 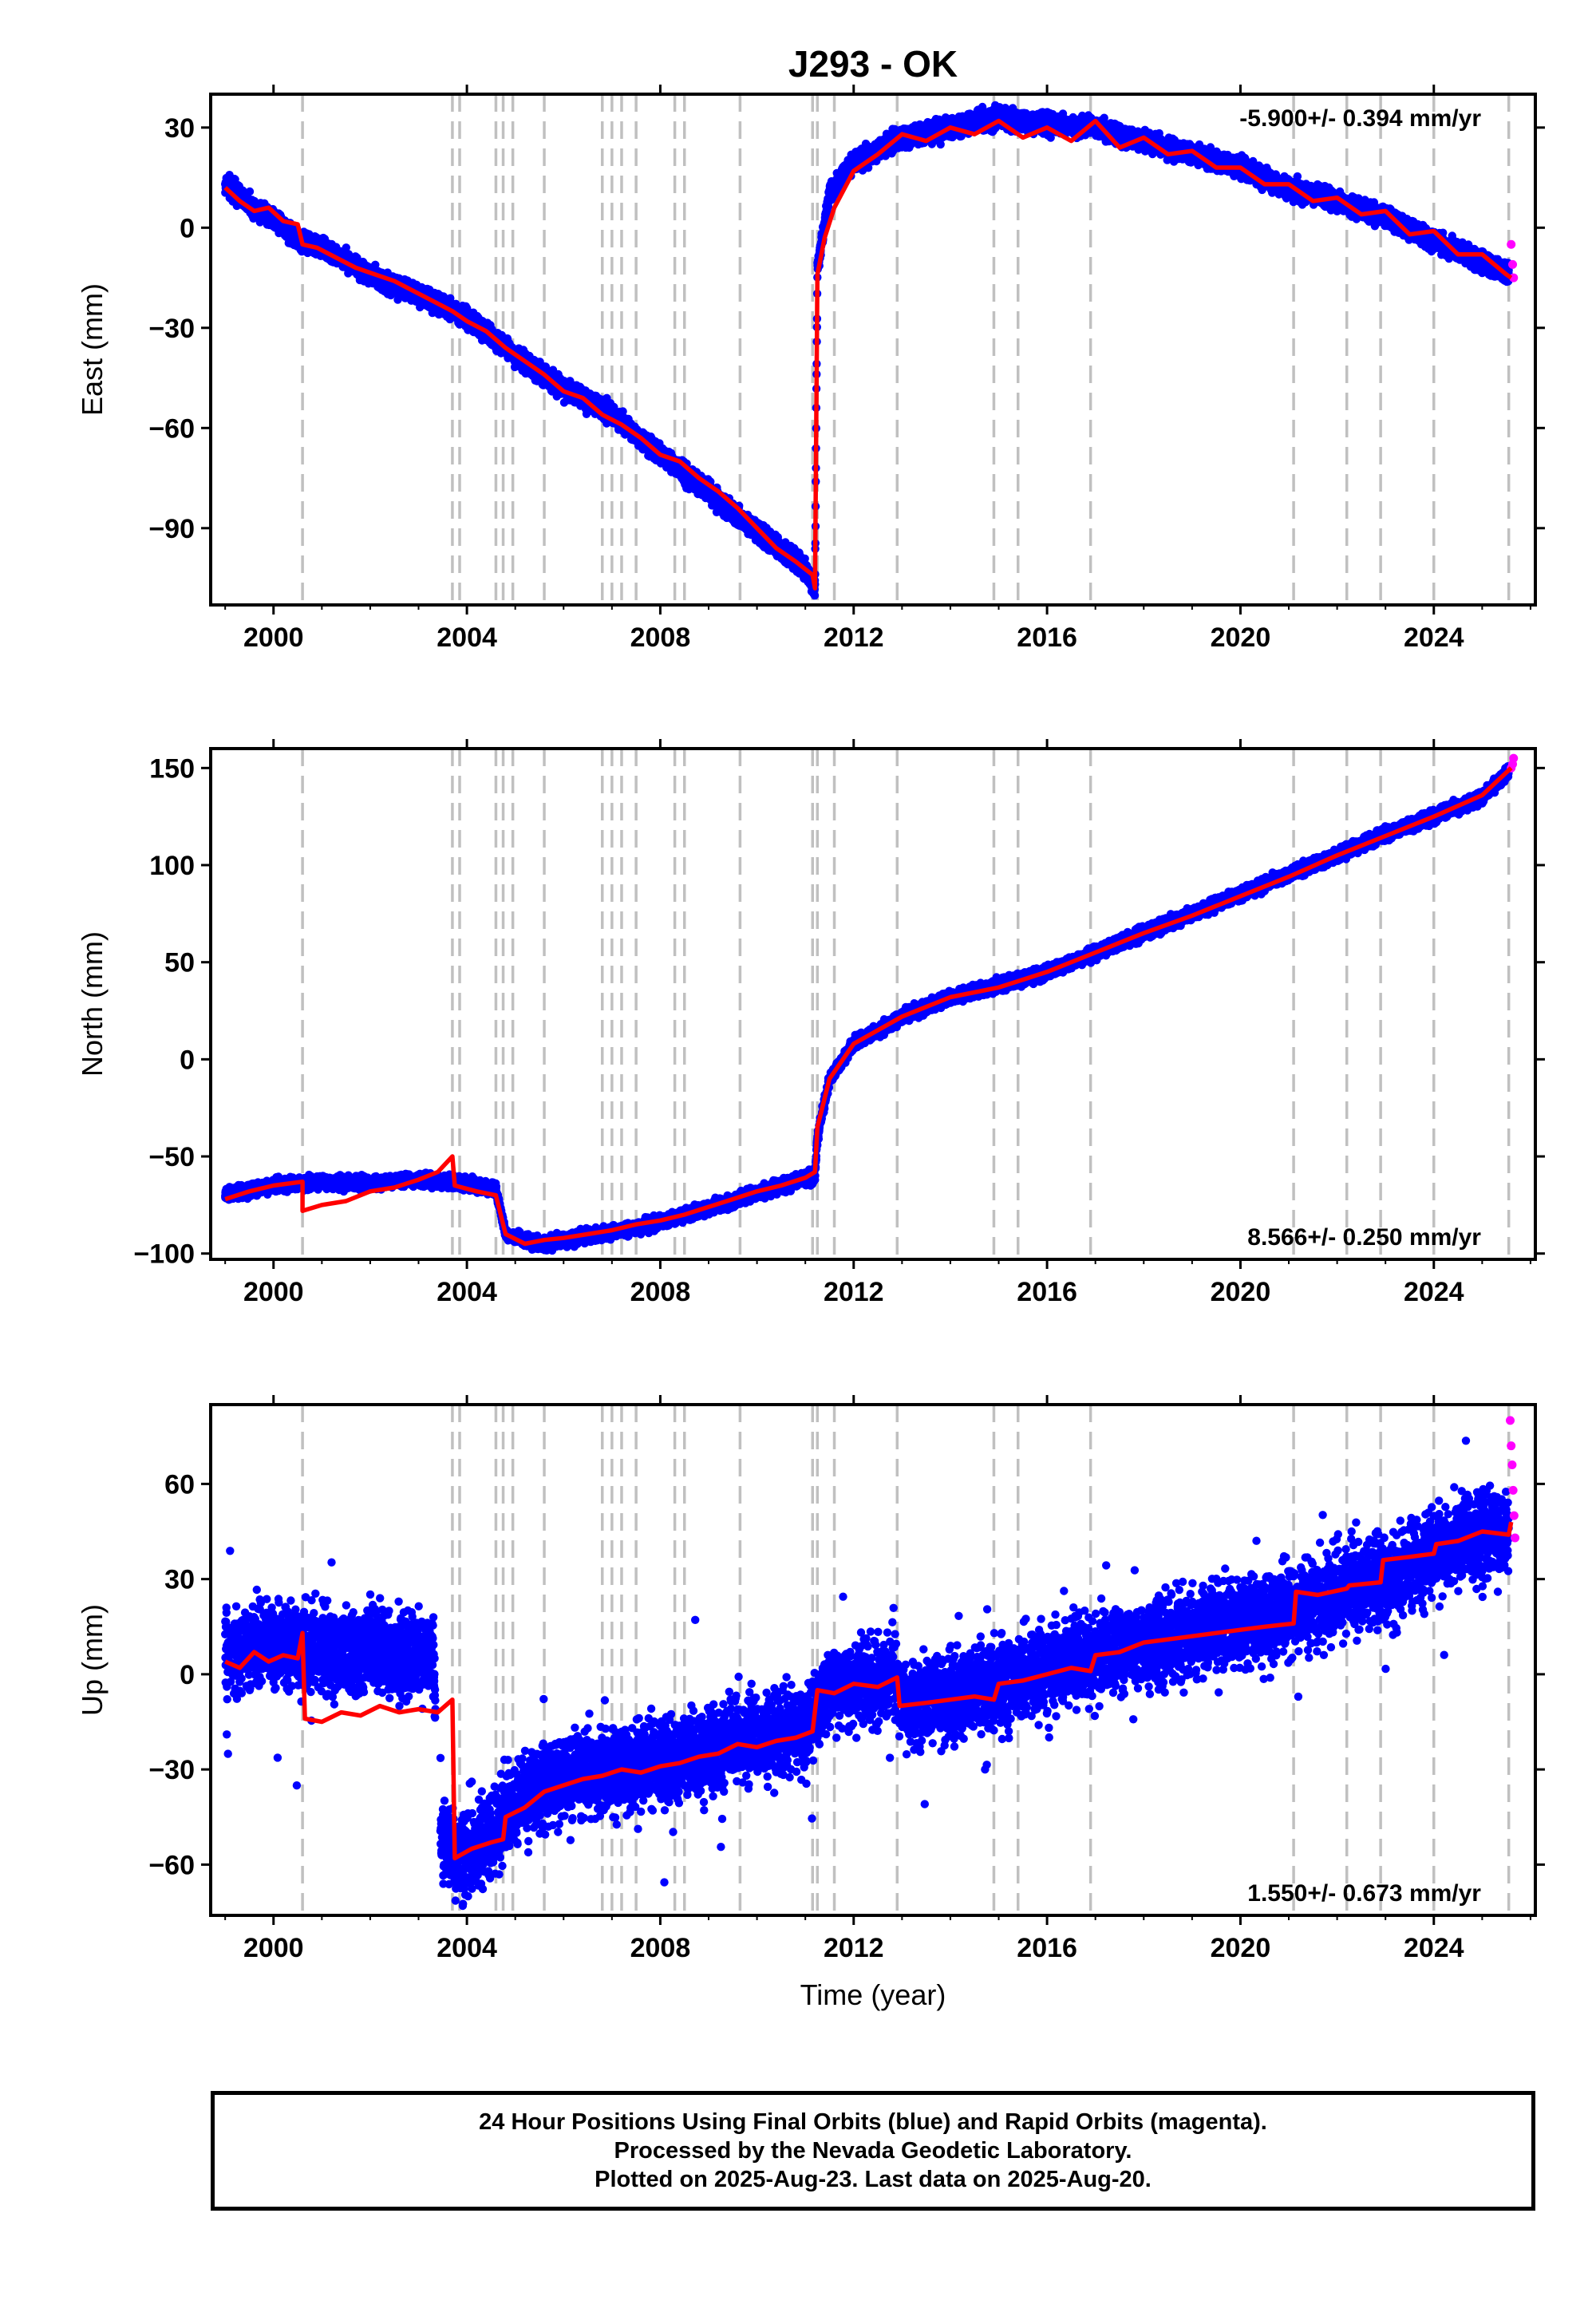 I want to click on figure-title: J293 - OK, so click(x=873, y=64).